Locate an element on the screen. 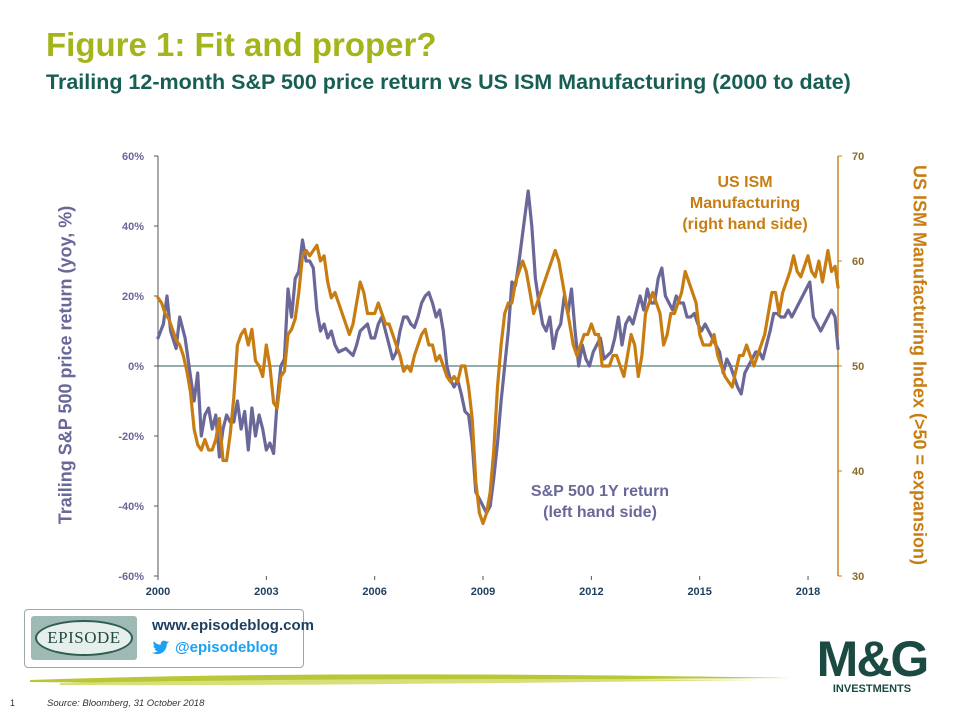 This screenshot has width=960, height=720. mg-investments-logo: M&G INVESTMENTS is located at coordinates (873, 663).